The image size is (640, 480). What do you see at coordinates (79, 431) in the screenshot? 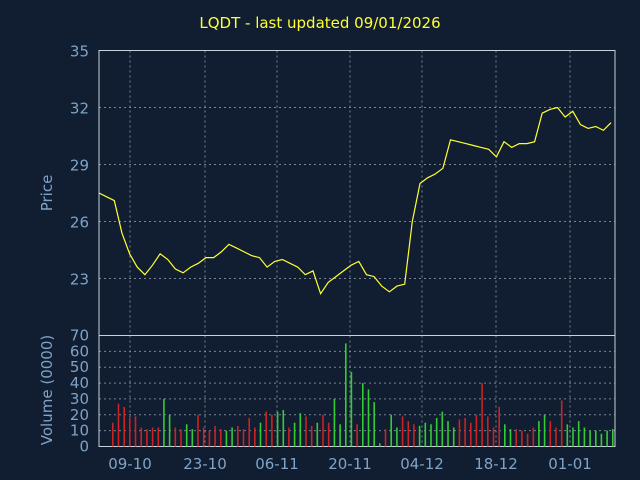
I see `volume-tick-label: 10` at bounding box center [79, 431].